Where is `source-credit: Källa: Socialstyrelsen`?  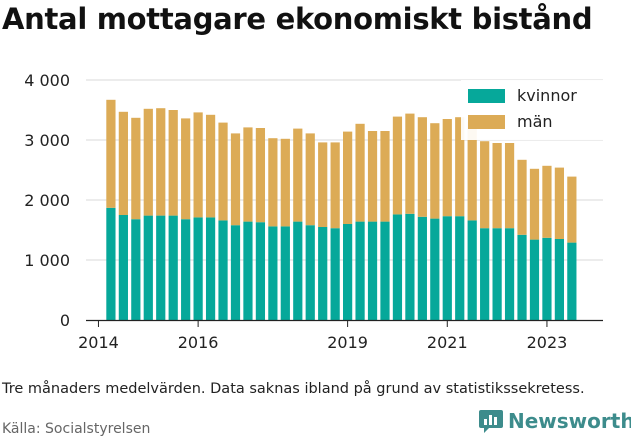
source-credit: Källa: Socialstyrelsen is located at coordinates (76, 429).